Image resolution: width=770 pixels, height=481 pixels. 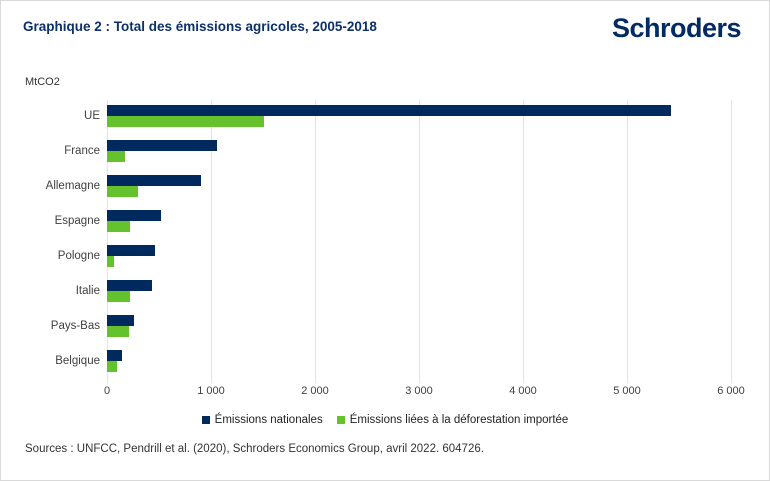 I want to click on category-label: Pays-Bas, so click(x=75, y=325).